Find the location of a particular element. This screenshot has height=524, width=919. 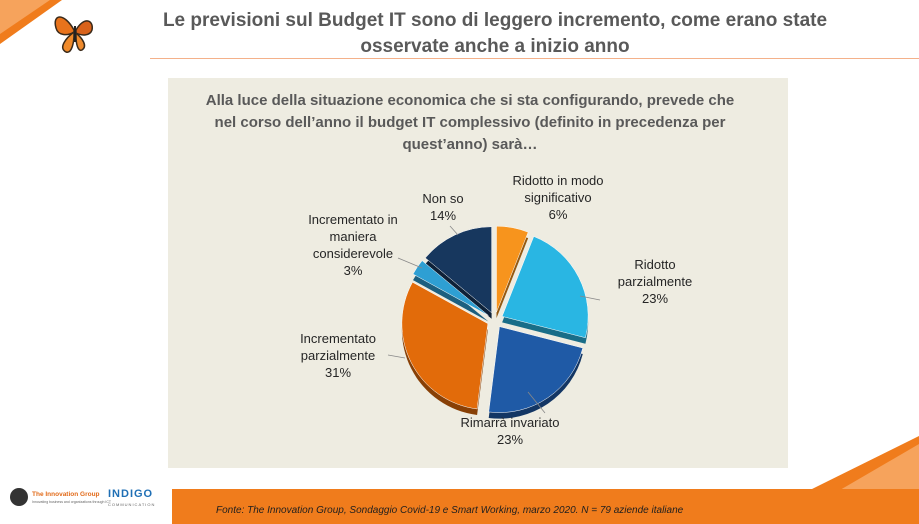

footer-bar is located at coordinates (545, 506).